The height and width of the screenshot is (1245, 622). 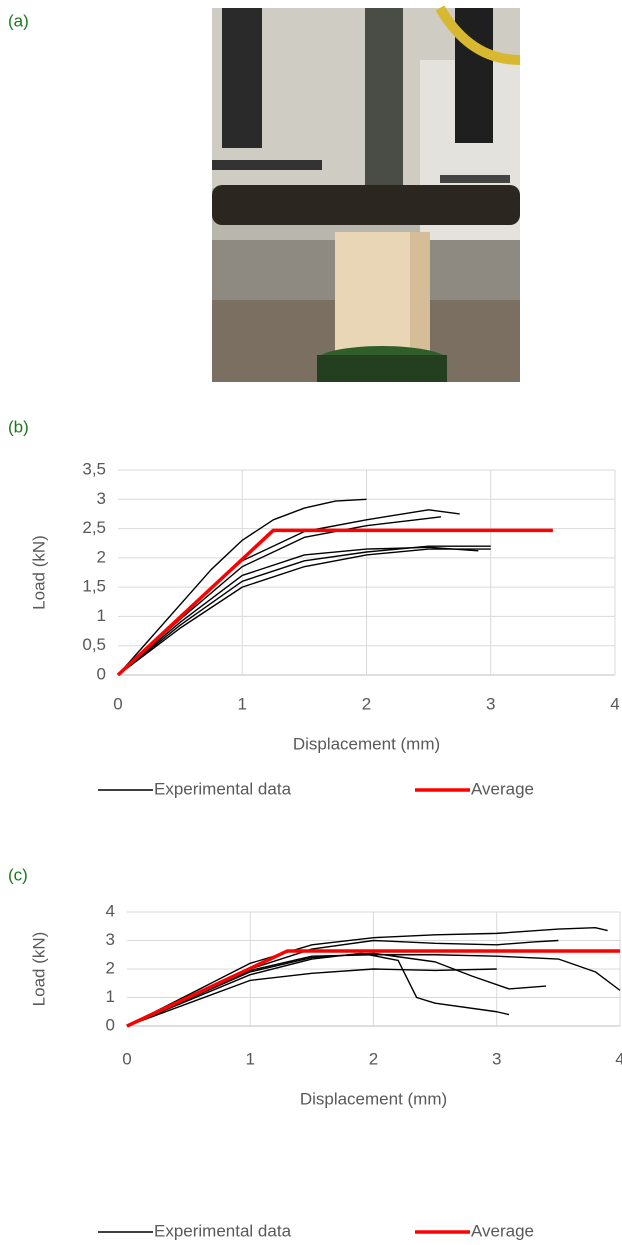 What do you see at coordinates (18, 426) in the screenshot?
I see `panel-label: (b)` at bounding box center [18, 426].